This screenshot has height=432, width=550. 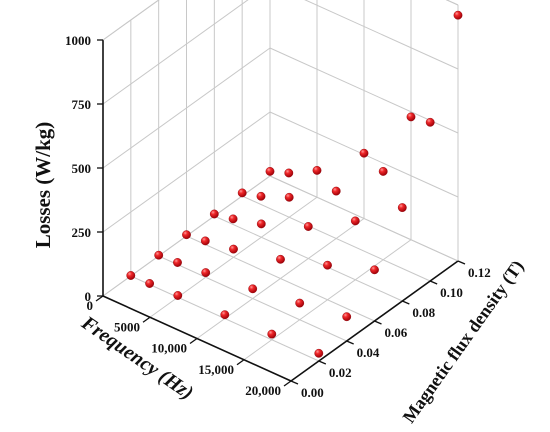 What do you see at coordinates (368, 352) in the screenshot?
I see `flux-tick-label: 0.04` at bounding box center [368, 352].